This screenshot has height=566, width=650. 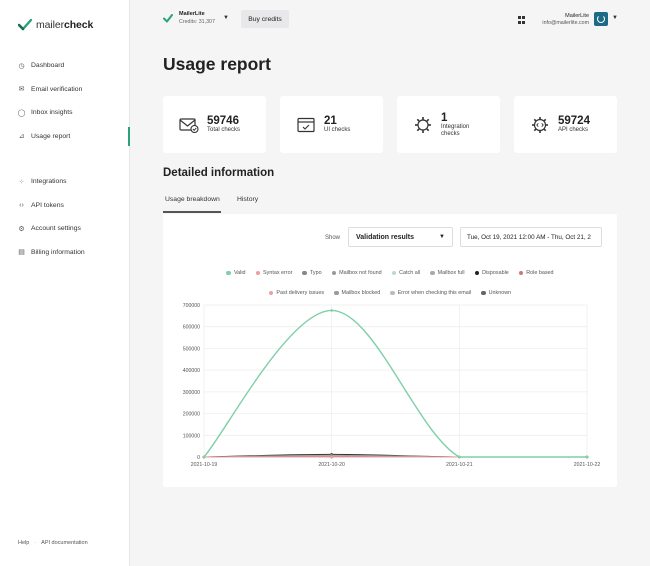 I want to click on legend-item: Unknown, so click(x=496, y=293).